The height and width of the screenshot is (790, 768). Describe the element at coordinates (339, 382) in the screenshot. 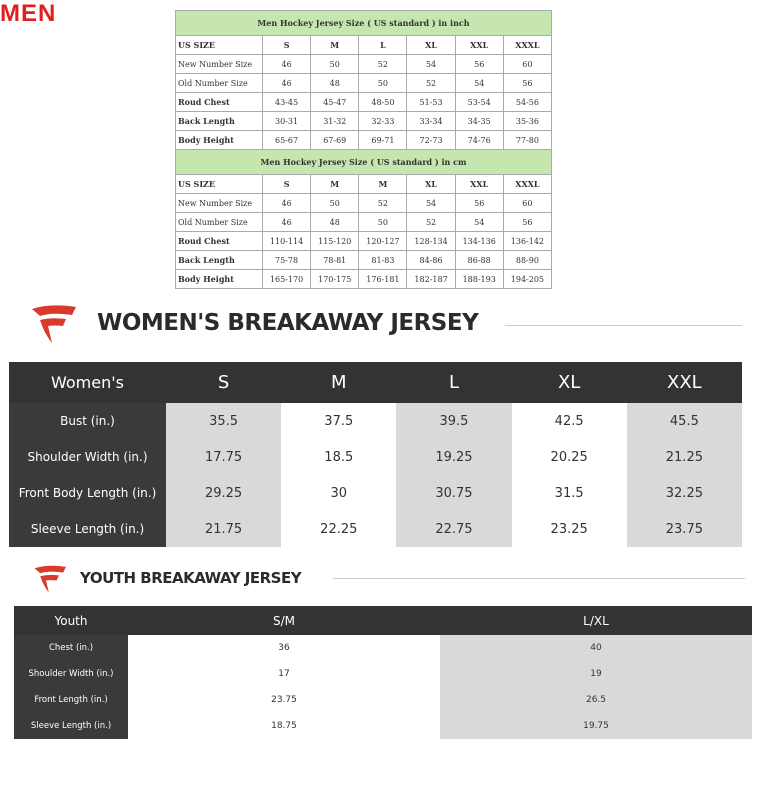

I see `column-header: M` at that location.